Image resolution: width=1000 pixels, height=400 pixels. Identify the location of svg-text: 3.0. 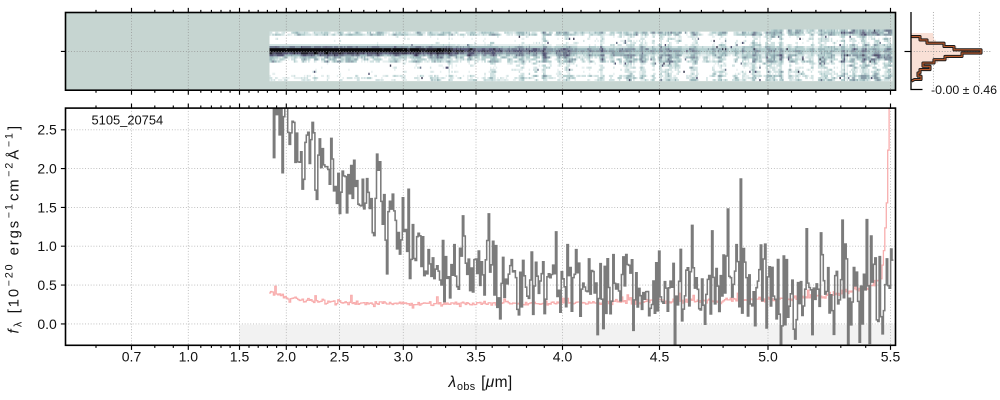
(404, 357).